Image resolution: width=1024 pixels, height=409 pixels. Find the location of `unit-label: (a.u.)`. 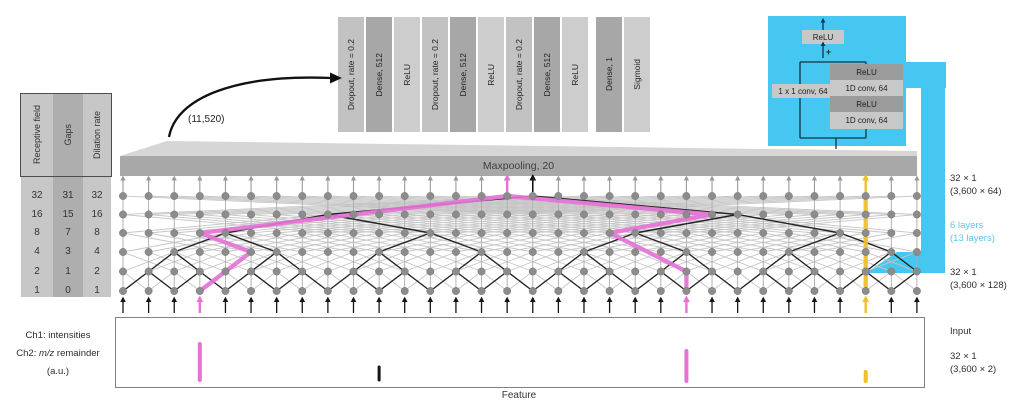

unit-label: (a.u.) is located at coordinates (58, 371).